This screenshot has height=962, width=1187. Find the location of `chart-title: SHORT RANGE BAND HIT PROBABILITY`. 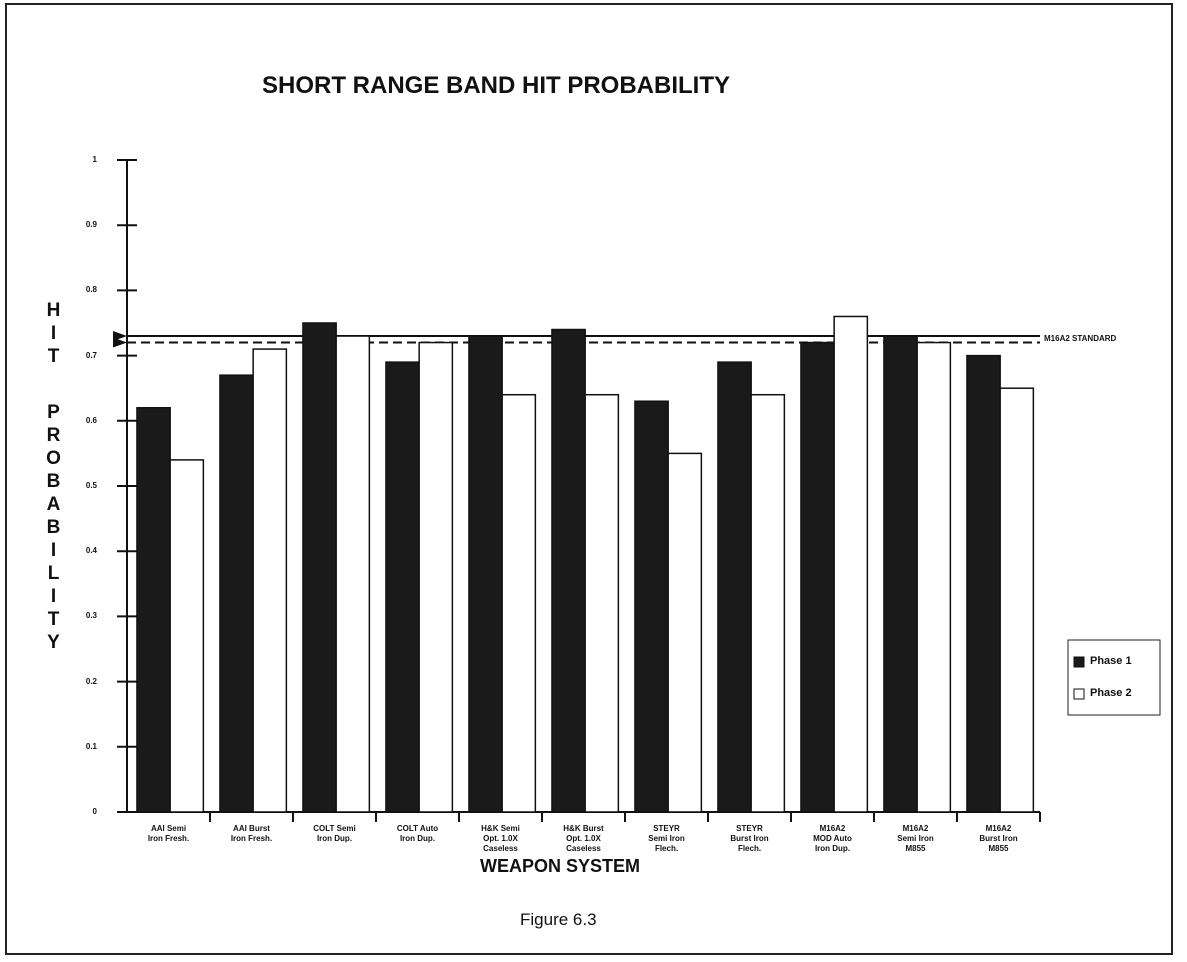

chart-title: SHORT RANGE BAND HIT PROBABILITY is located at coordinates (496, 85).